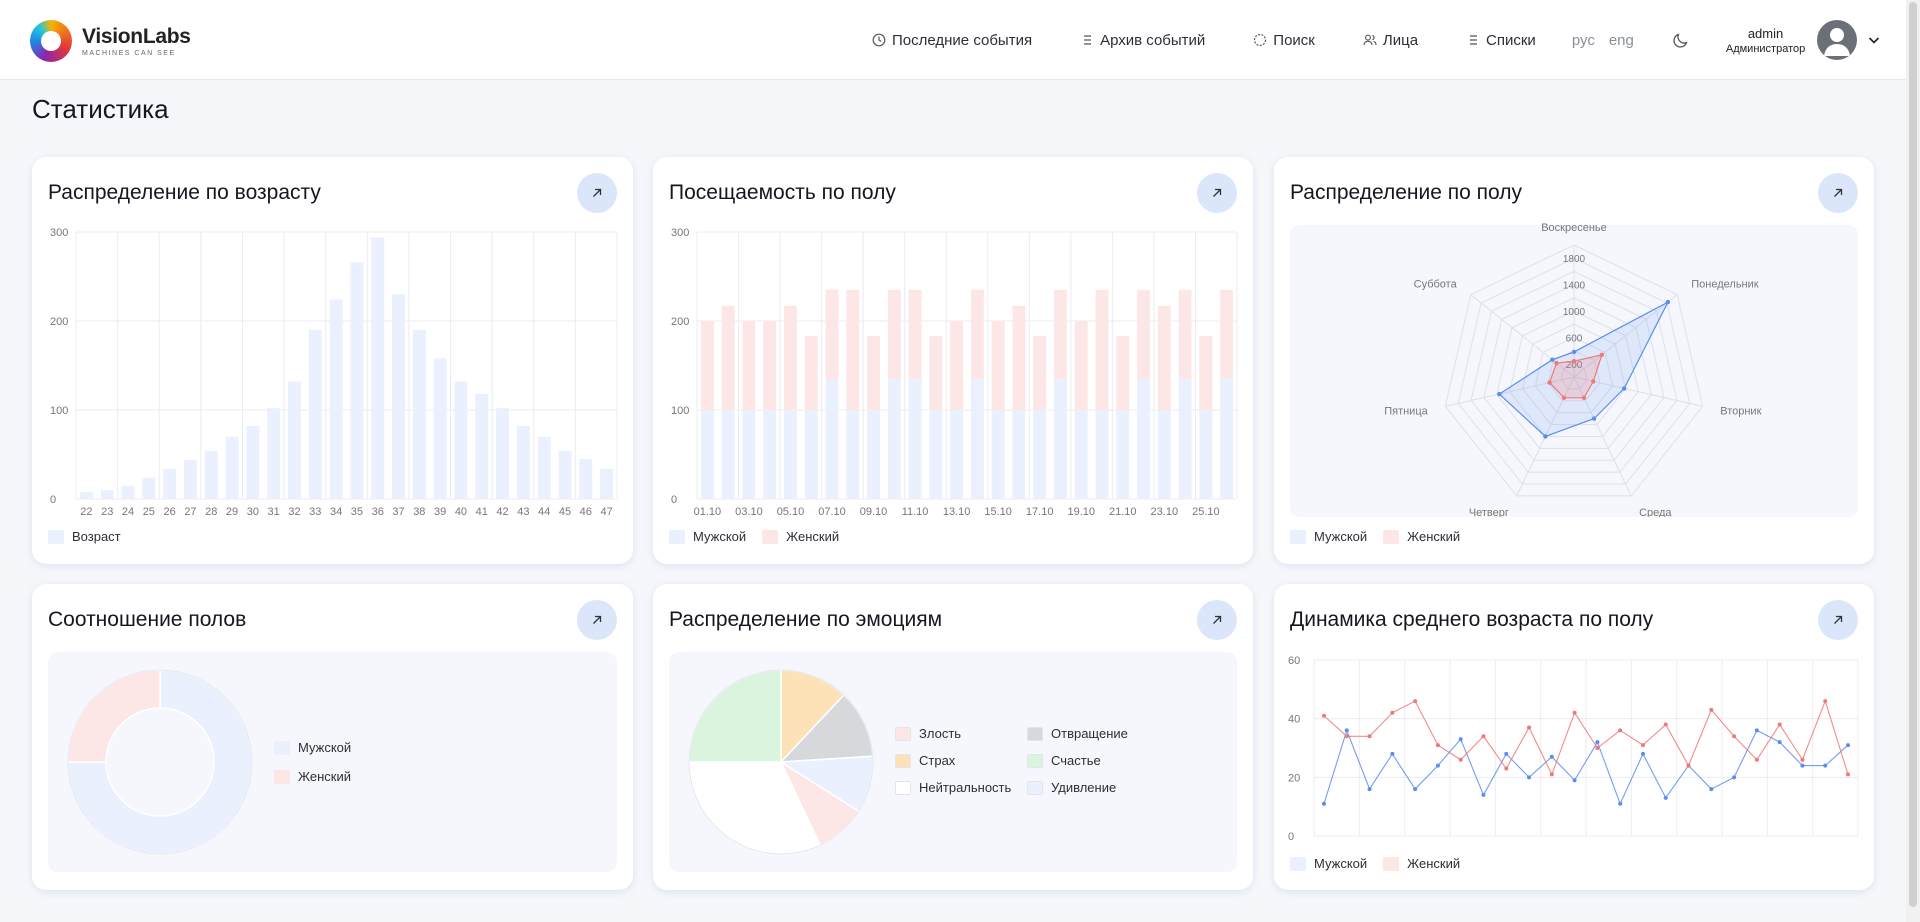  I want to click on radar-axis-label: Суббота, so click(1436, 284).